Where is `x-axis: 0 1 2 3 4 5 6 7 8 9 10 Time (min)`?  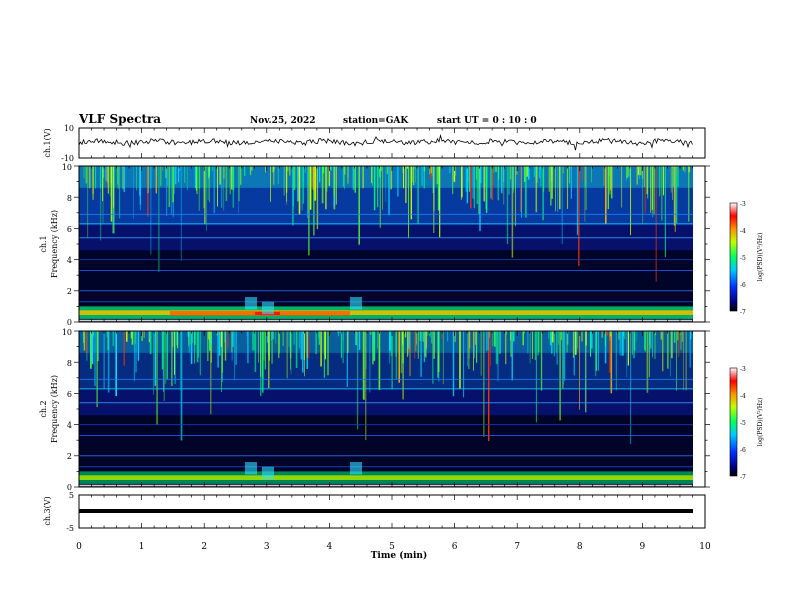 x-axis: 0 1 2 3 4 5 6 7 8 9 10 Time (min) is located at coordinates (393, 551).